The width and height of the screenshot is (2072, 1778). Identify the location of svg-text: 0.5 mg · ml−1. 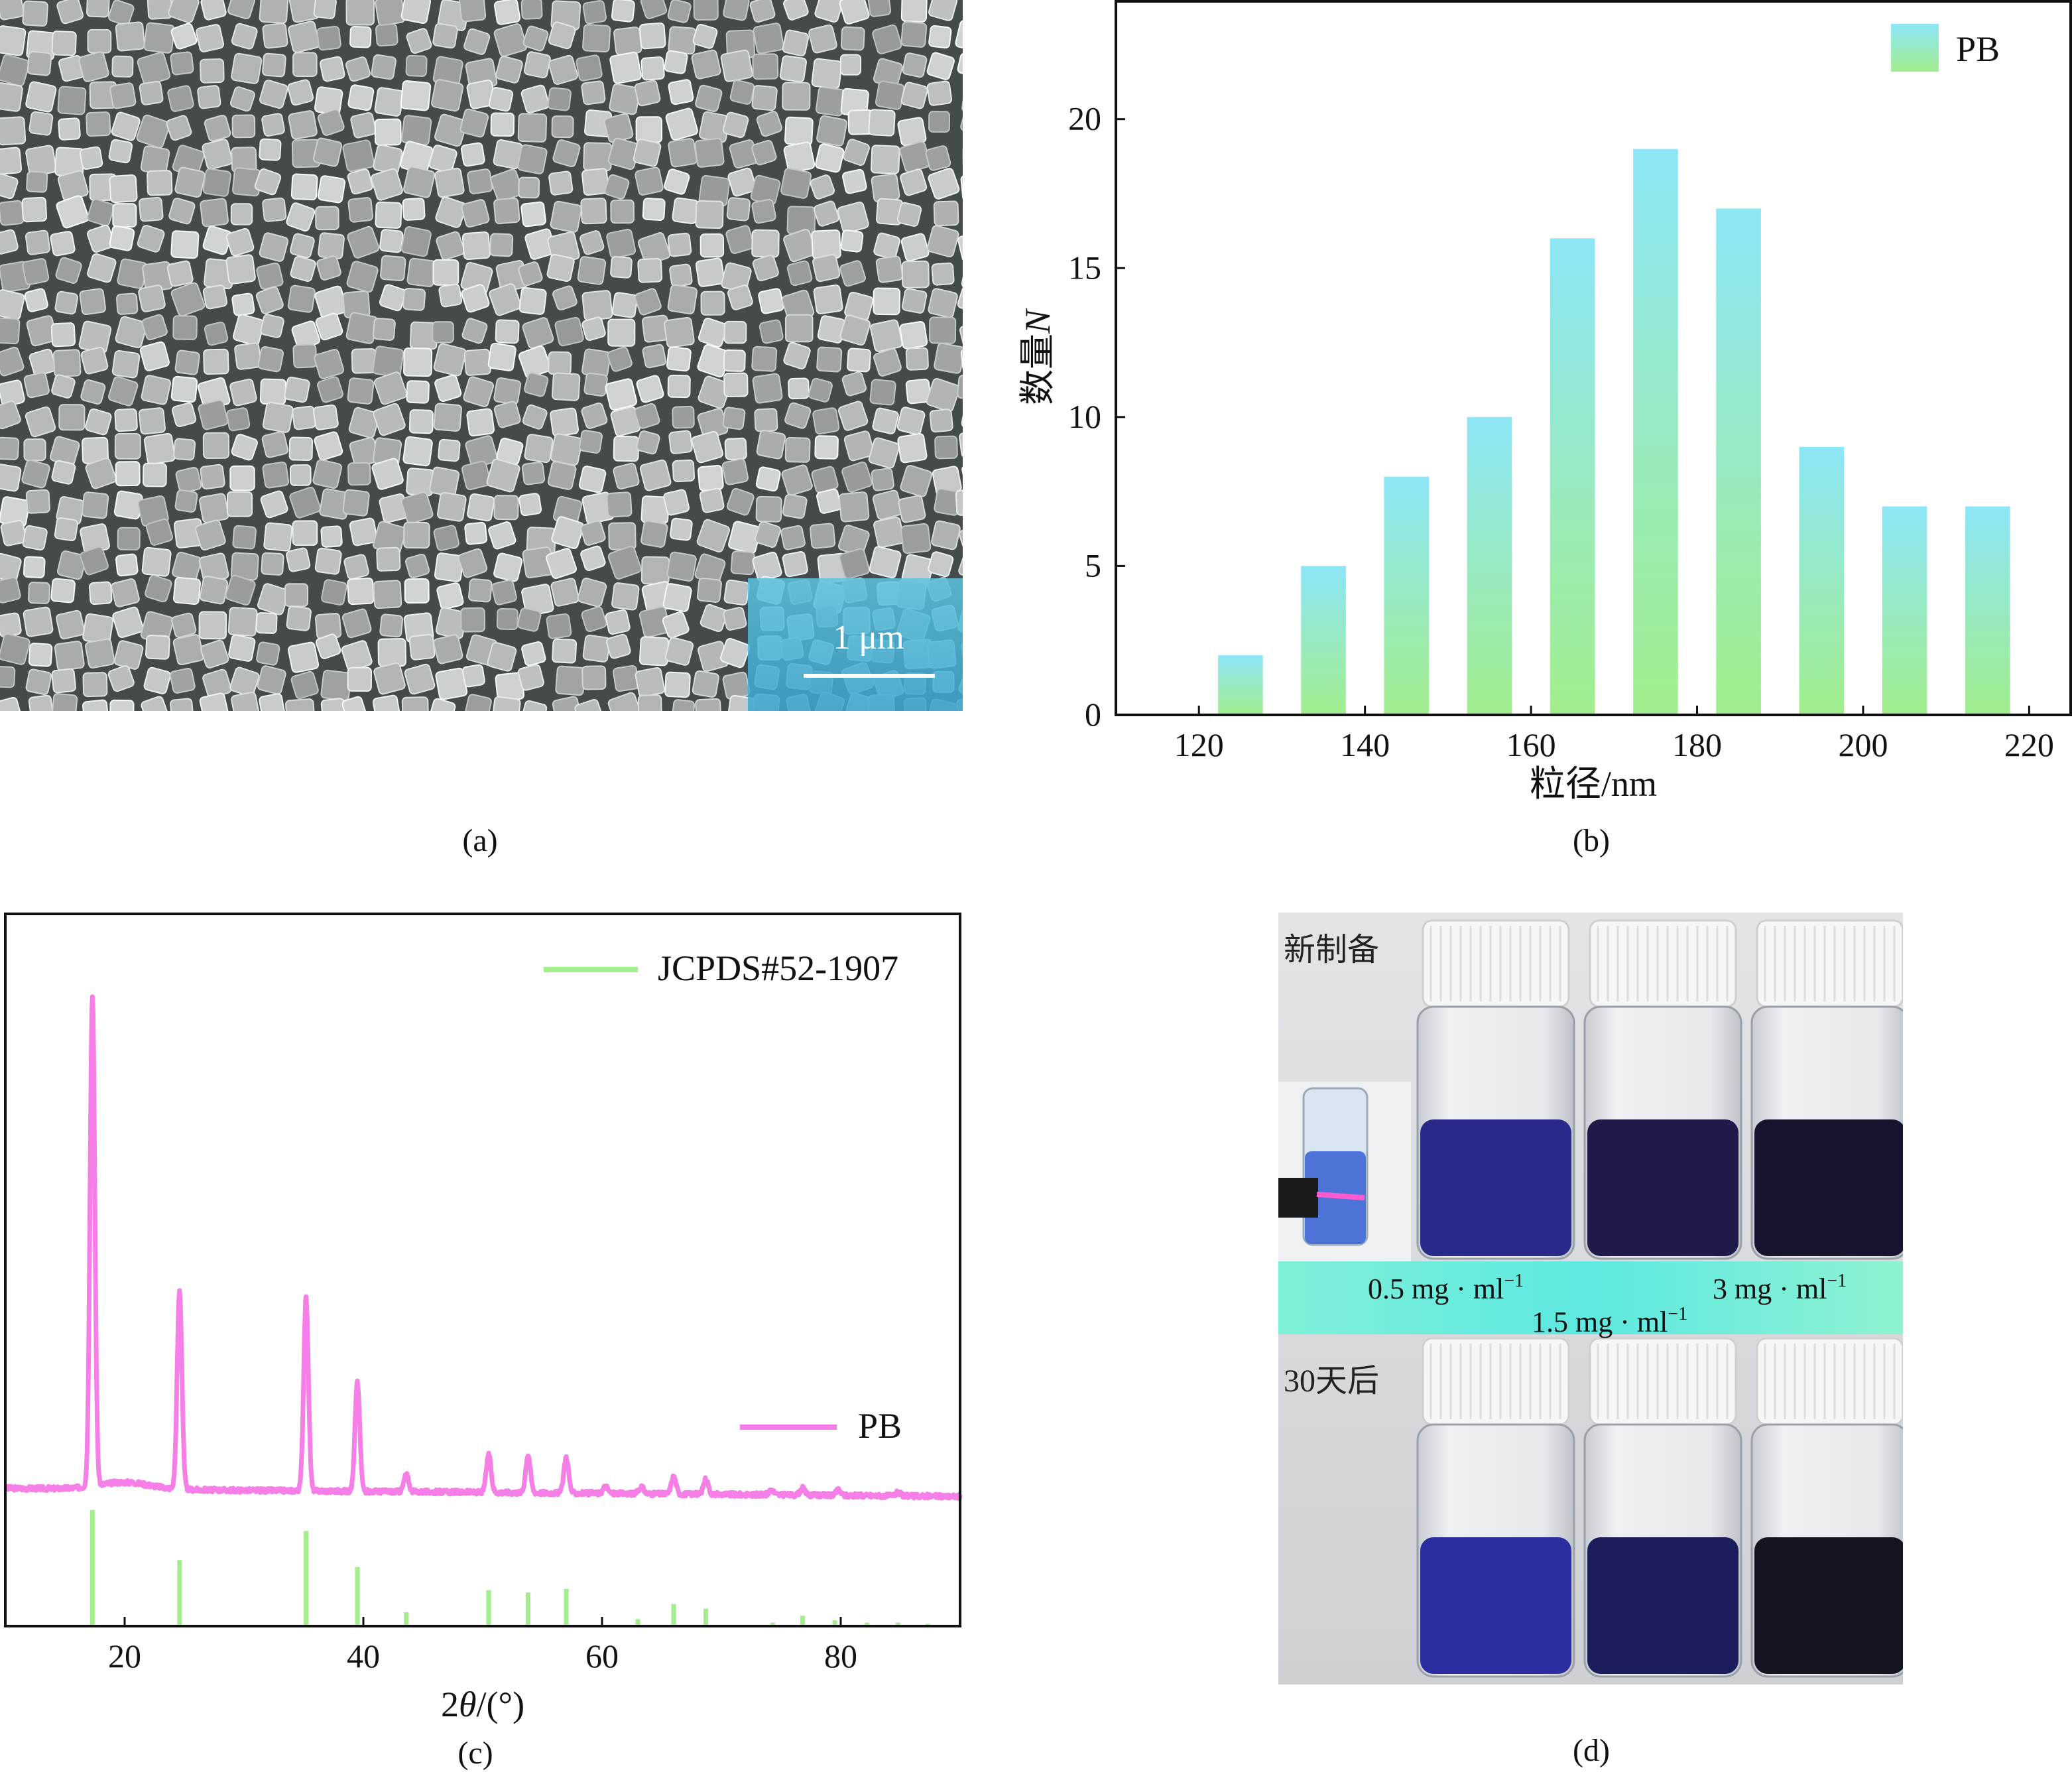
(1446, 1288).